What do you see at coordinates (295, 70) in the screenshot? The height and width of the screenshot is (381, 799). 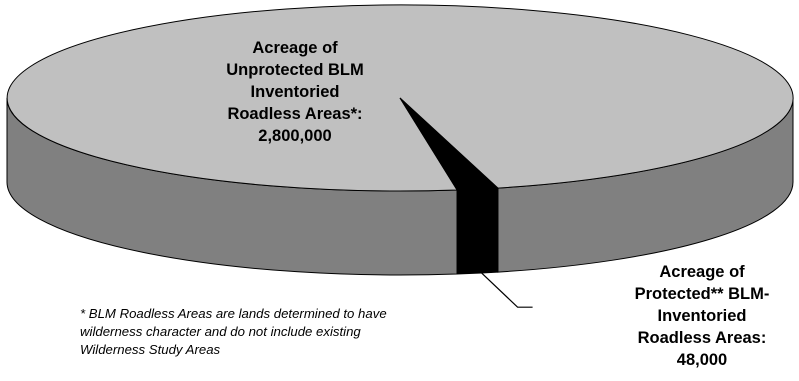 I see `unprotected-label-line: Unprotected BLM` at bounding box center [295, 70].